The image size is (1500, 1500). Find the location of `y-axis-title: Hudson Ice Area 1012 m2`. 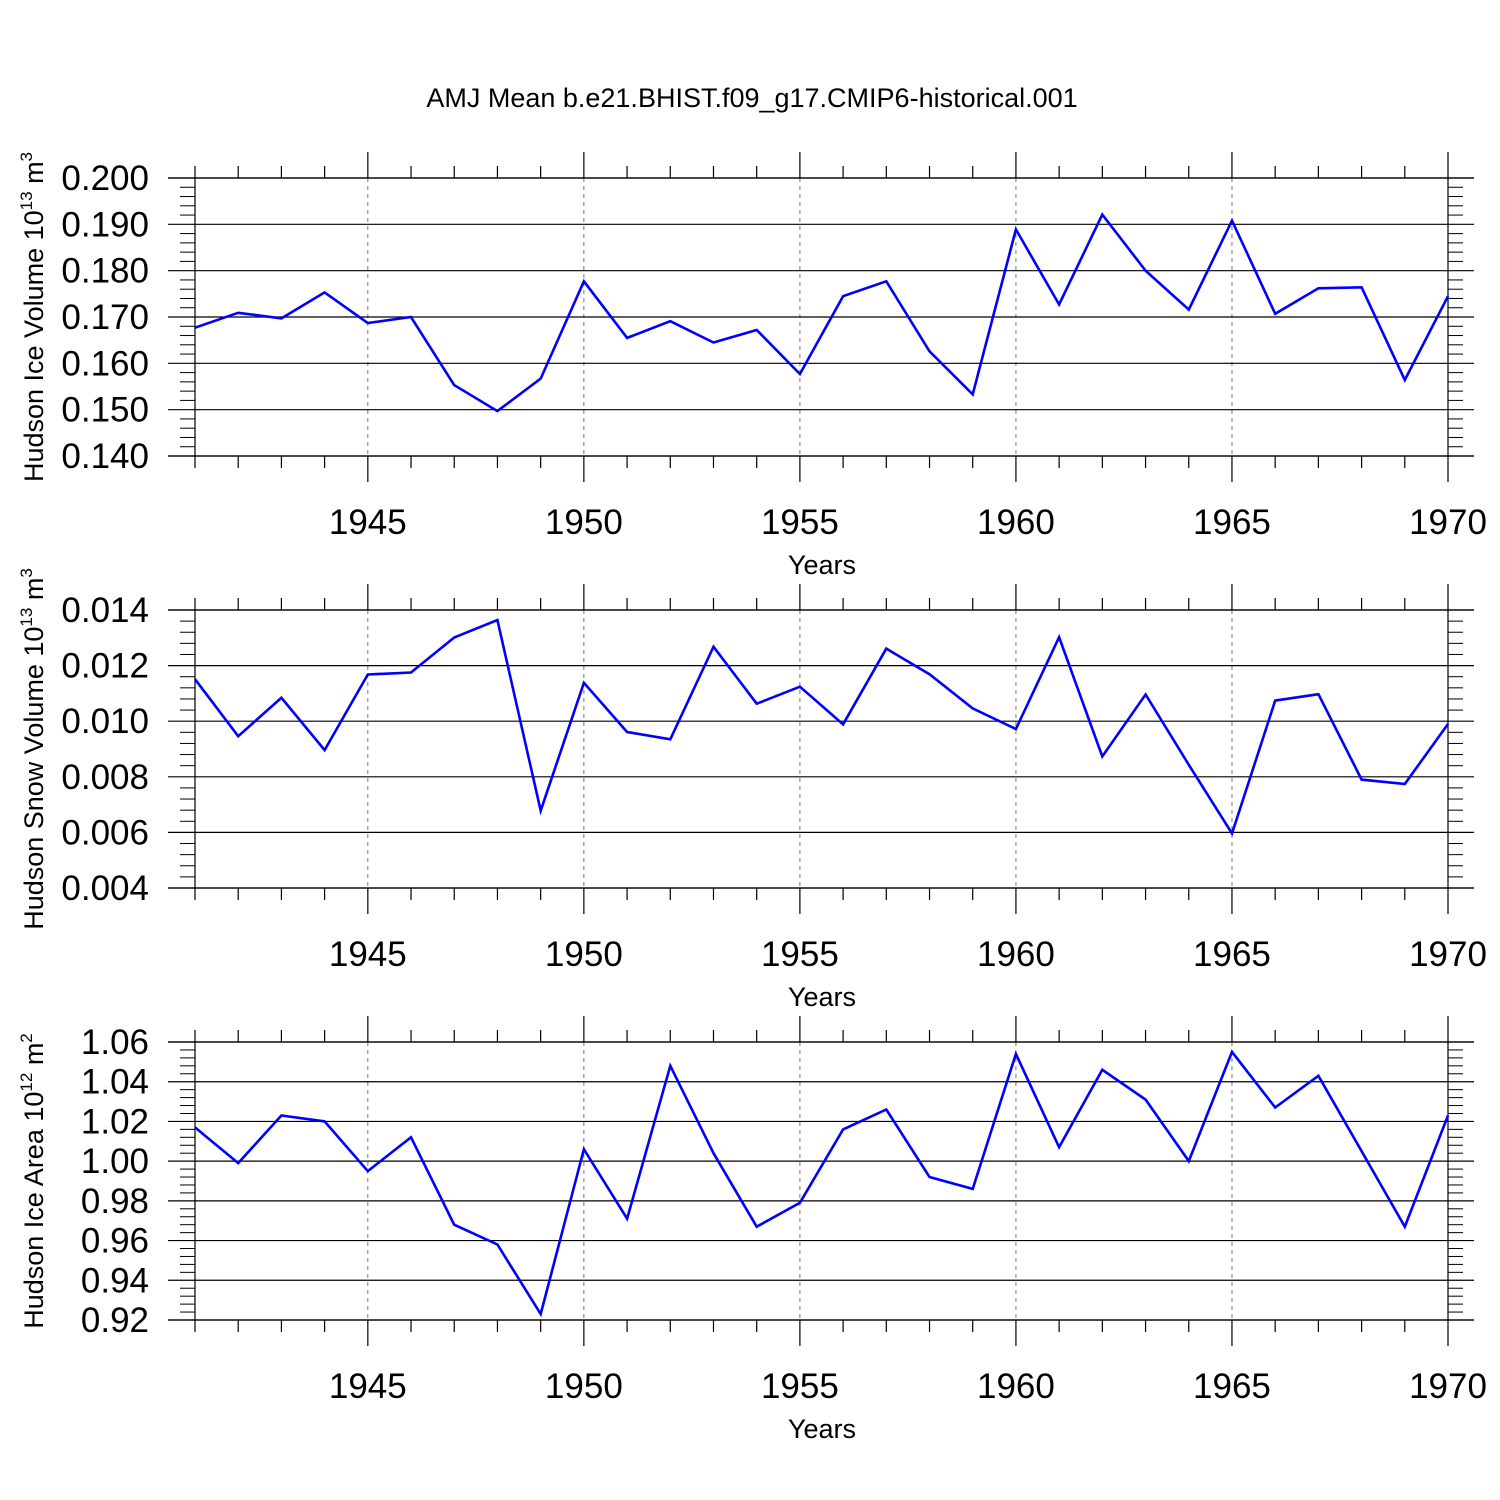

y-axis-title: Hudson Ice Area 1012 m2 is located at coordinates (33, 1181).